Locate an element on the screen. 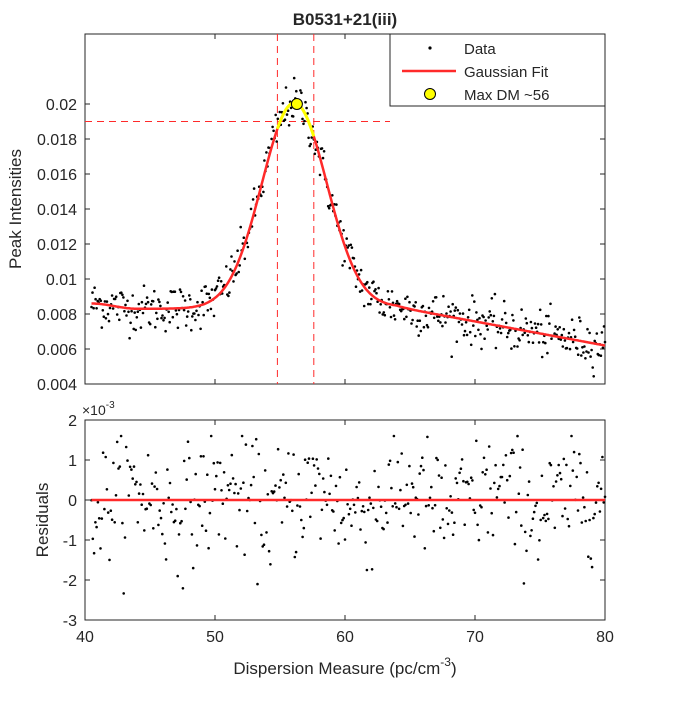 The height and width of the screenshot is (712, 675). top-y-axis-label: Peak Intensities is located at coordinates (15, 209).